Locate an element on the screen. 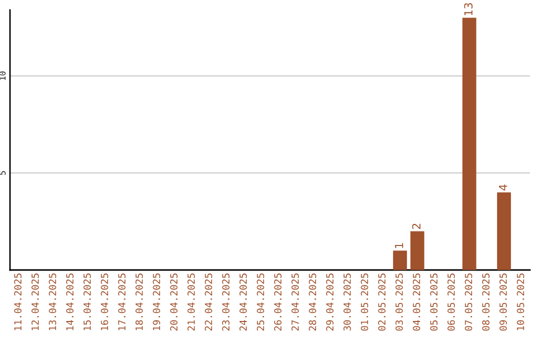 The height and width of the screenshot is (340, 540). x-tick-label: 03.05.2025 is located at coordinates (399, 302).